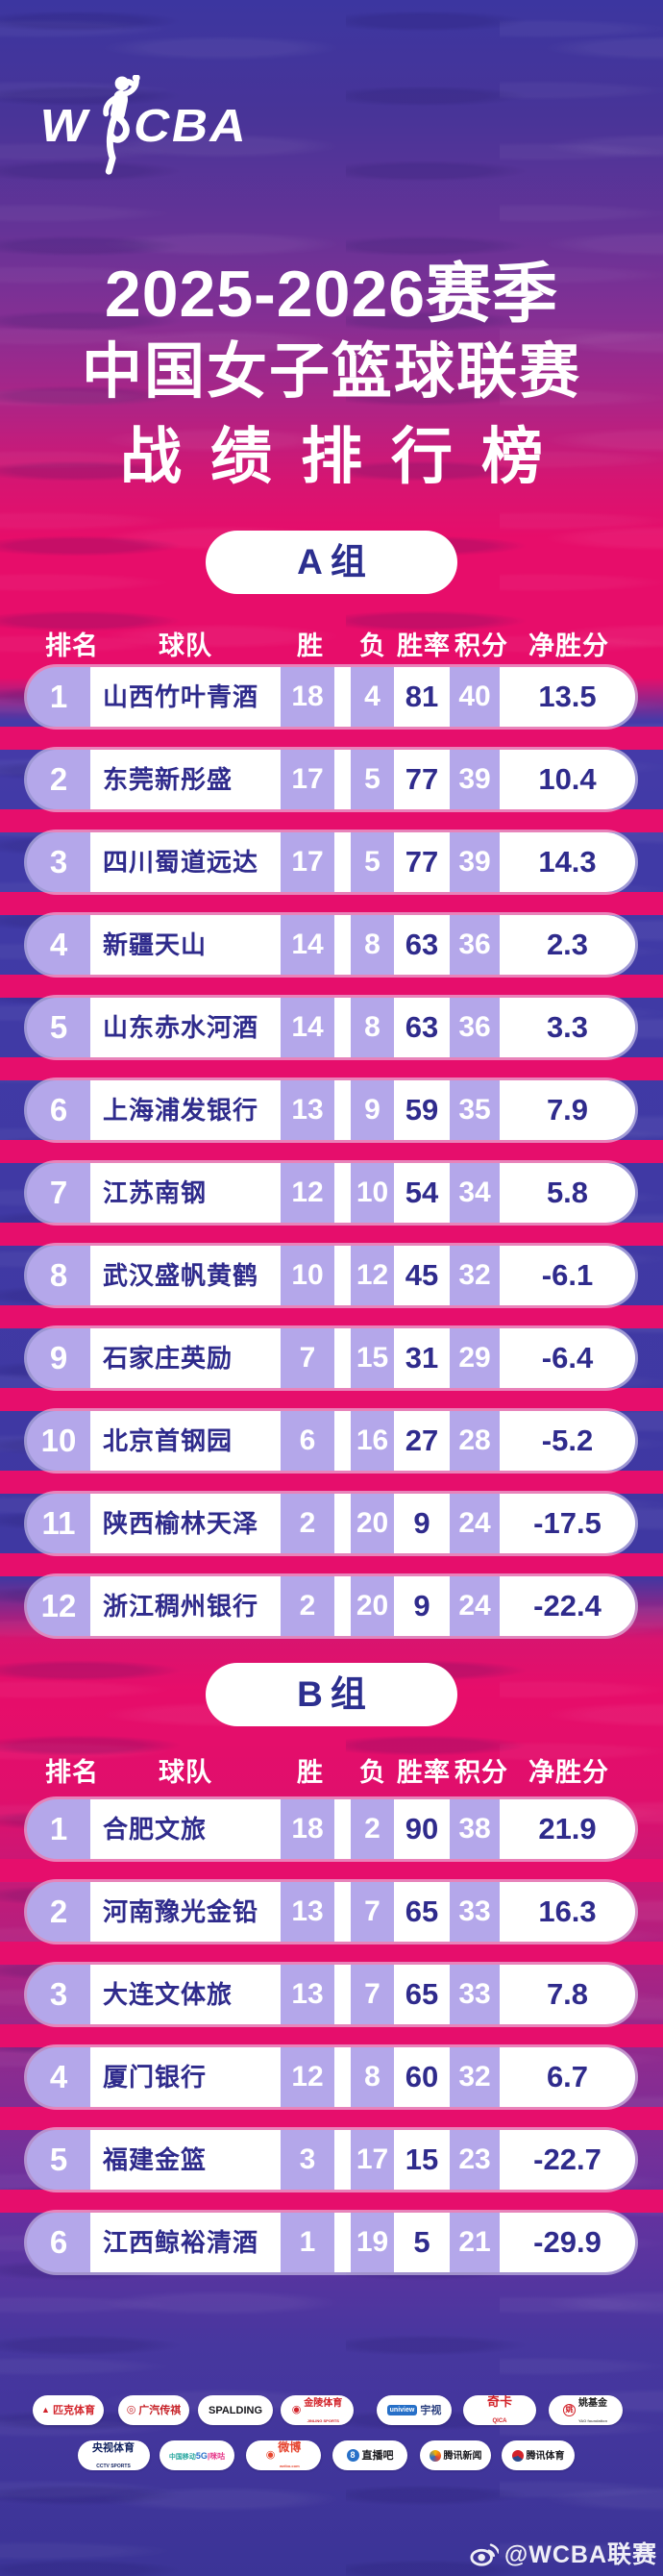  What do you see at coordinates (422, 1441) in the screenshot?
I see `winrate-value: 27` at bounding box center [422, 1441].